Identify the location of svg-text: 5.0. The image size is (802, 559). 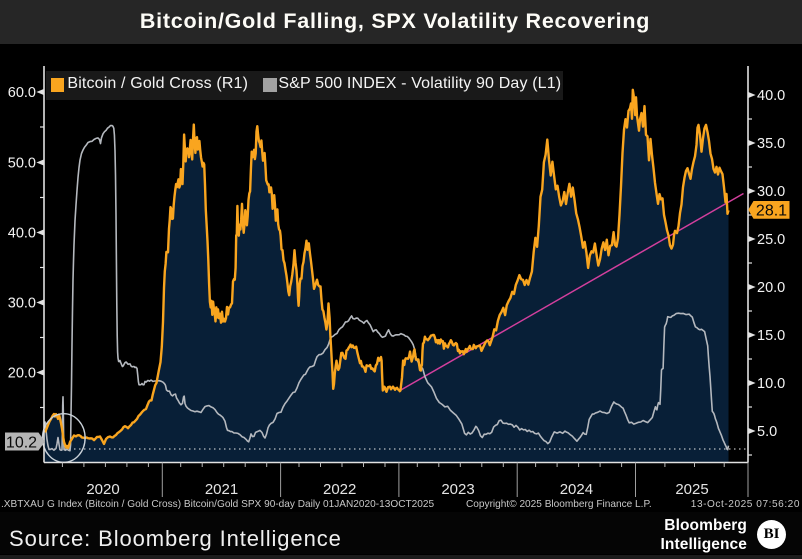
(767, 432).